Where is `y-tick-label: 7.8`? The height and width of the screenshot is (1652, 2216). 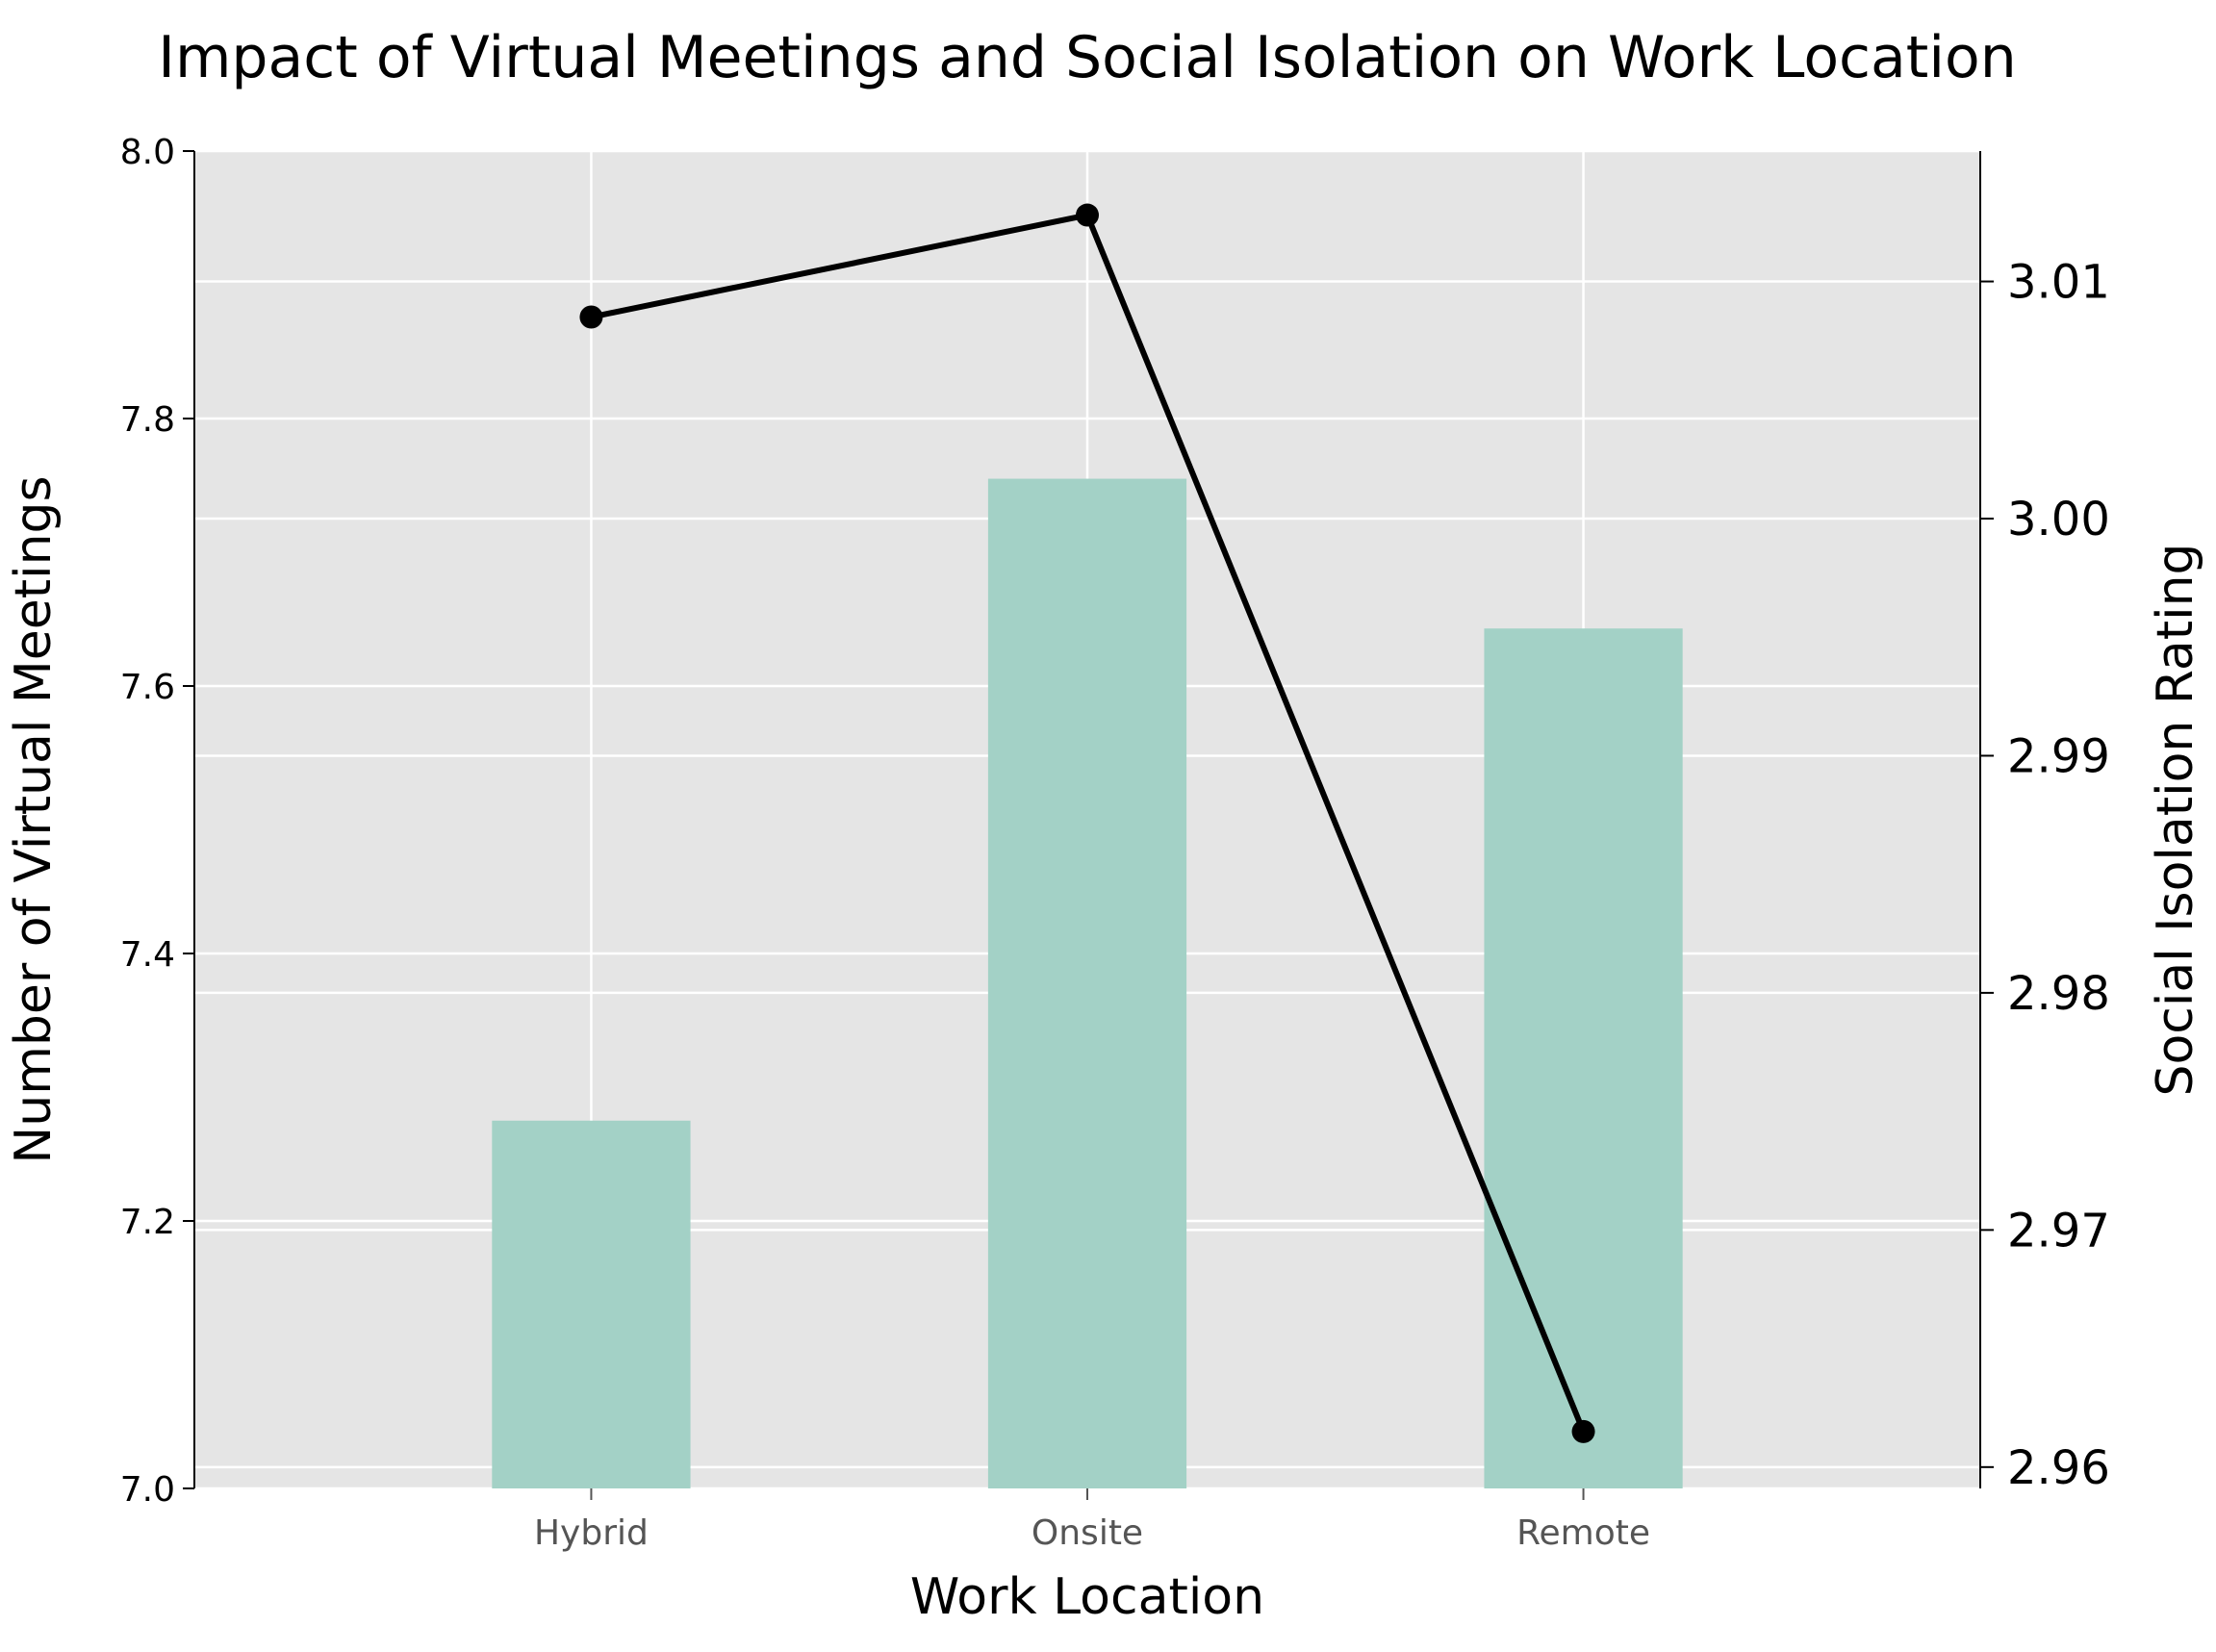 y-tick-label: 7.8 is located at coordinates (147, 420).